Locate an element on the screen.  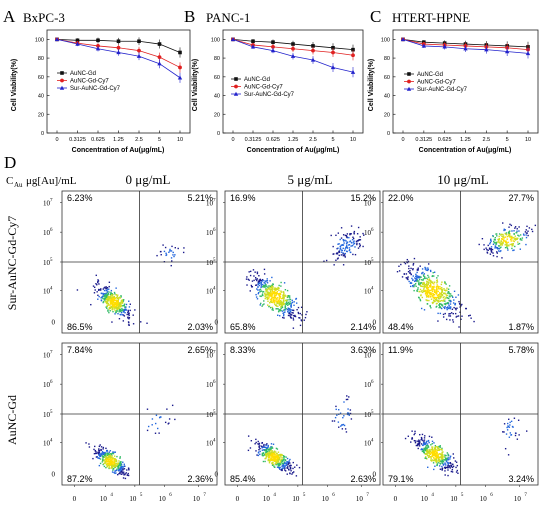
y-tick-label: 60 is located at coordinates (217, 78).